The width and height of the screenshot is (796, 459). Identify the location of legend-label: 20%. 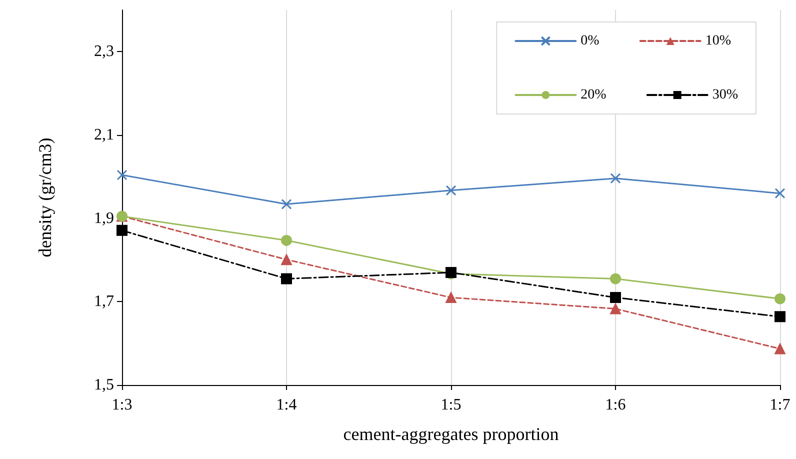
(593, 95).